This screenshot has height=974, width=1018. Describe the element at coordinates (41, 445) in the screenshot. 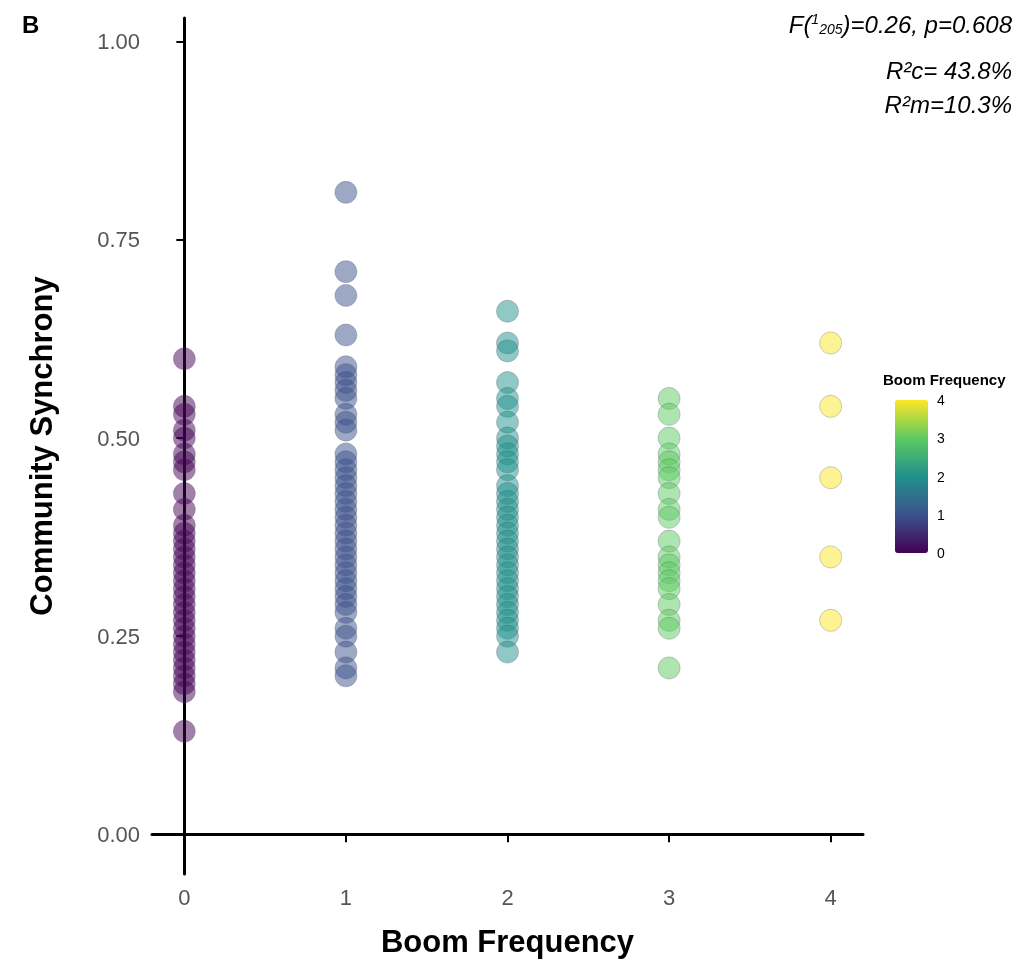

I see `y-axis-title: Community Synchrony` at that location.